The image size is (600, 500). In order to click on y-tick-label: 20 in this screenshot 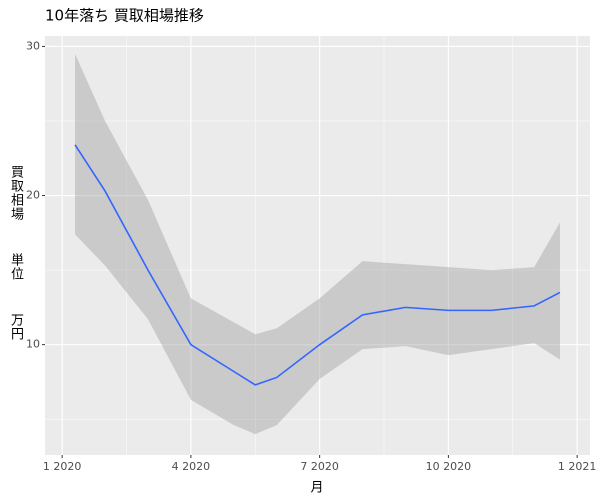, I will do `click(33, 195)`.